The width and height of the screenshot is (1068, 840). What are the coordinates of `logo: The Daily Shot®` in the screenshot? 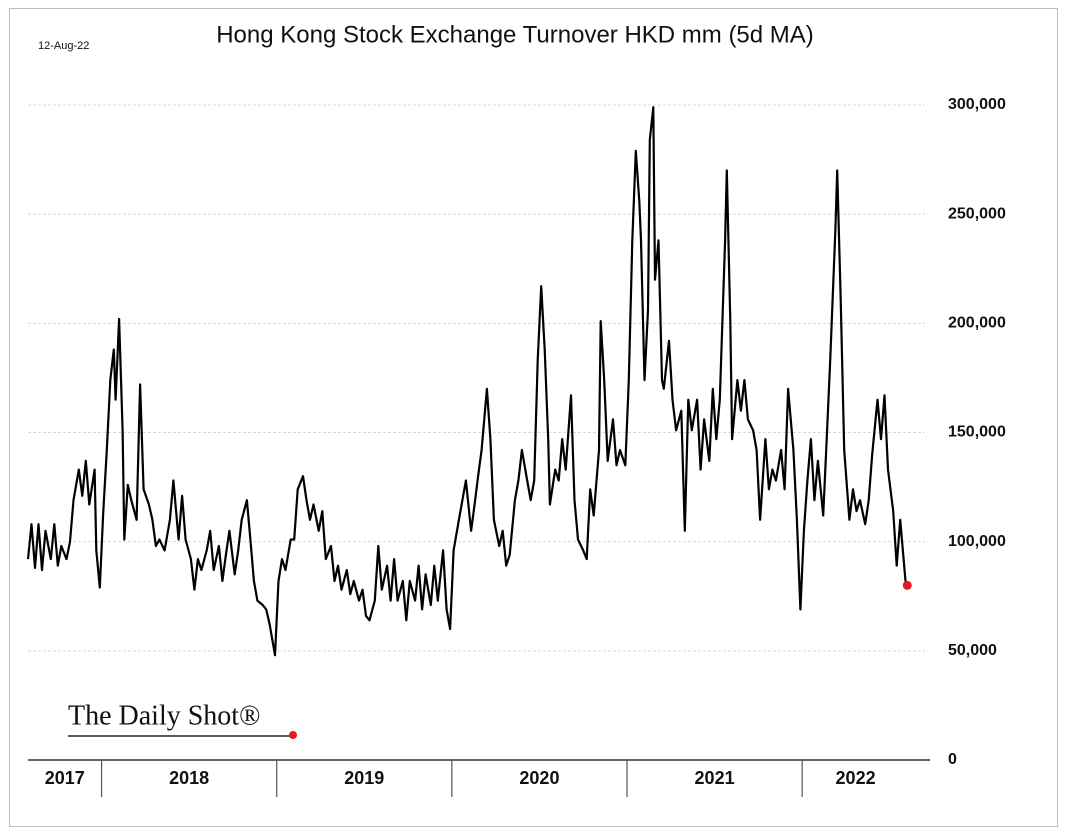 It's located at (164, 715).